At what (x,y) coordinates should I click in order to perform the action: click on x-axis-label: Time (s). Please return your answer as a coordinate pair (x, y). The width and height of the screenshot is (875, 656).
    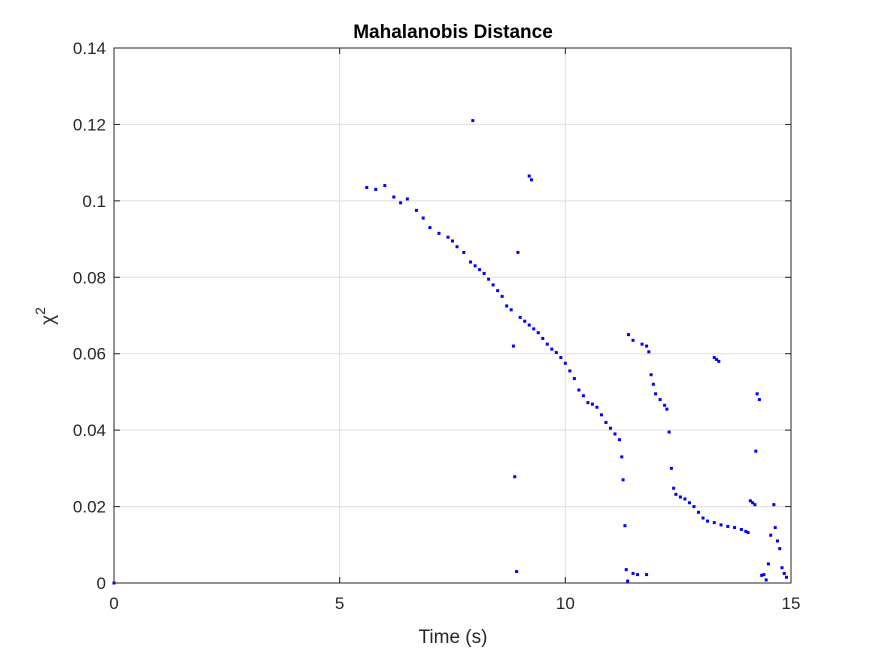
    Looking at the image, I should click on (453, 637).